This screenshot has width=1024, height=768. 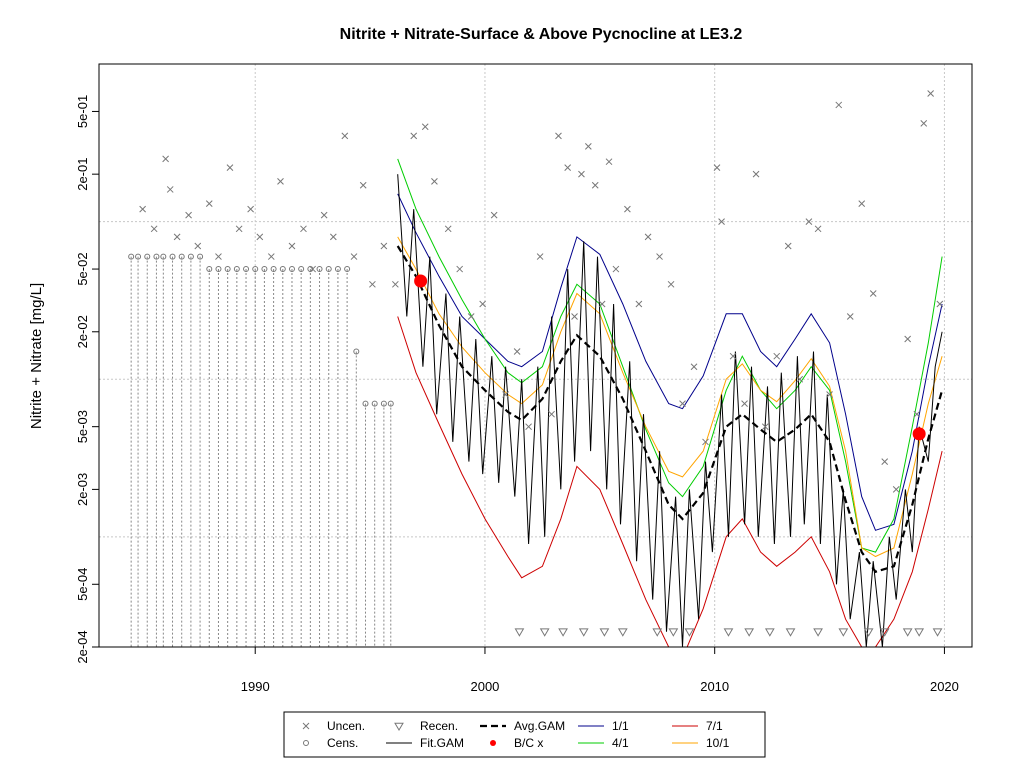 What do you see at coordinates (701, 743) in the screenshot?
I see `legend-item: 10/1` at bounding box center [701, 743].